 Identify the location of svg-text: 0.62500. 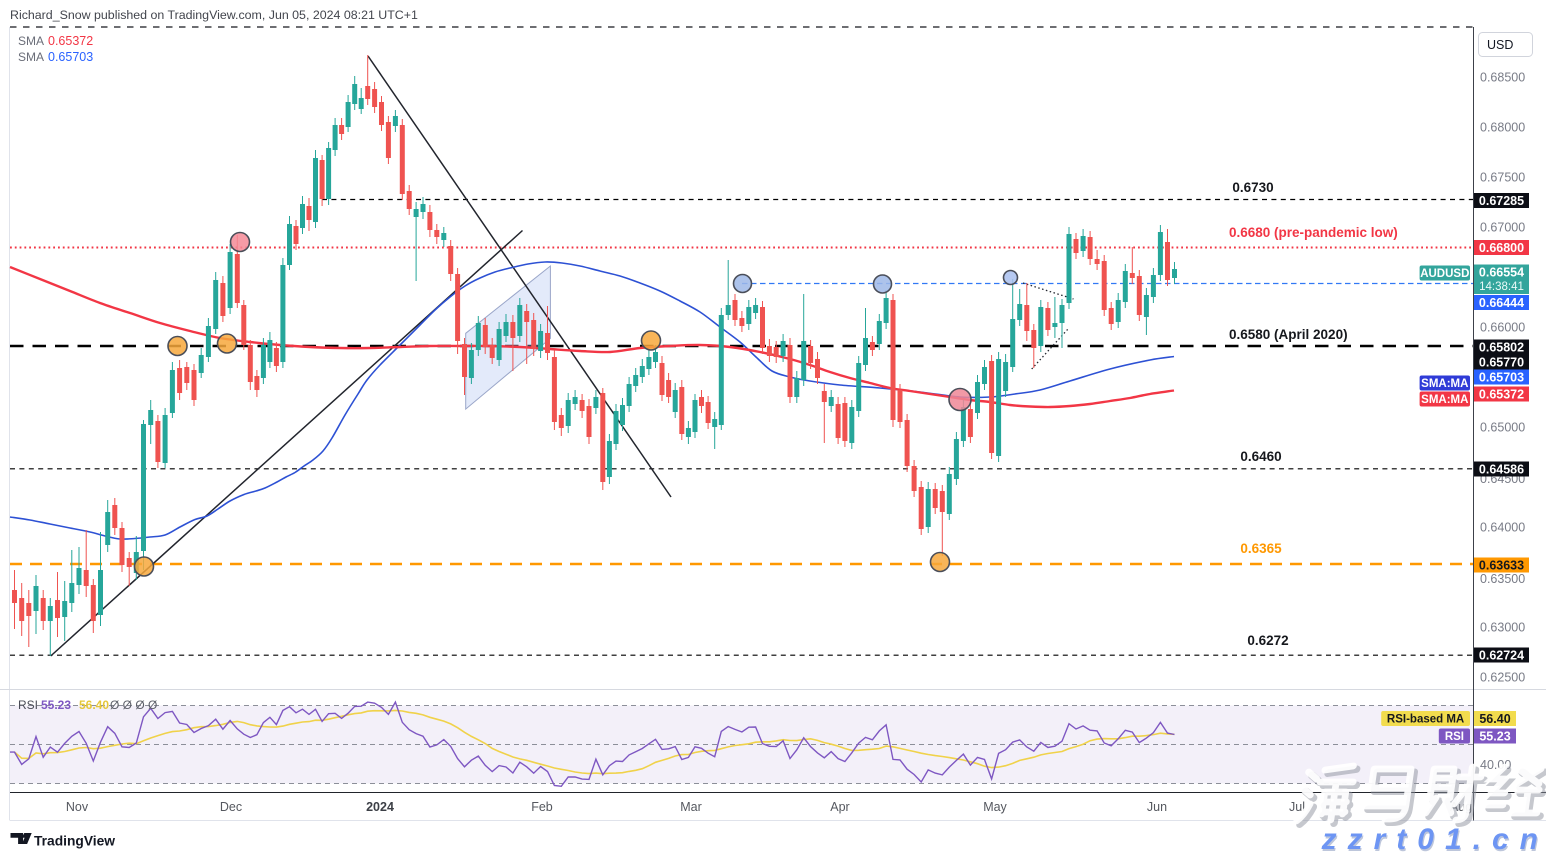
(1502, 678).